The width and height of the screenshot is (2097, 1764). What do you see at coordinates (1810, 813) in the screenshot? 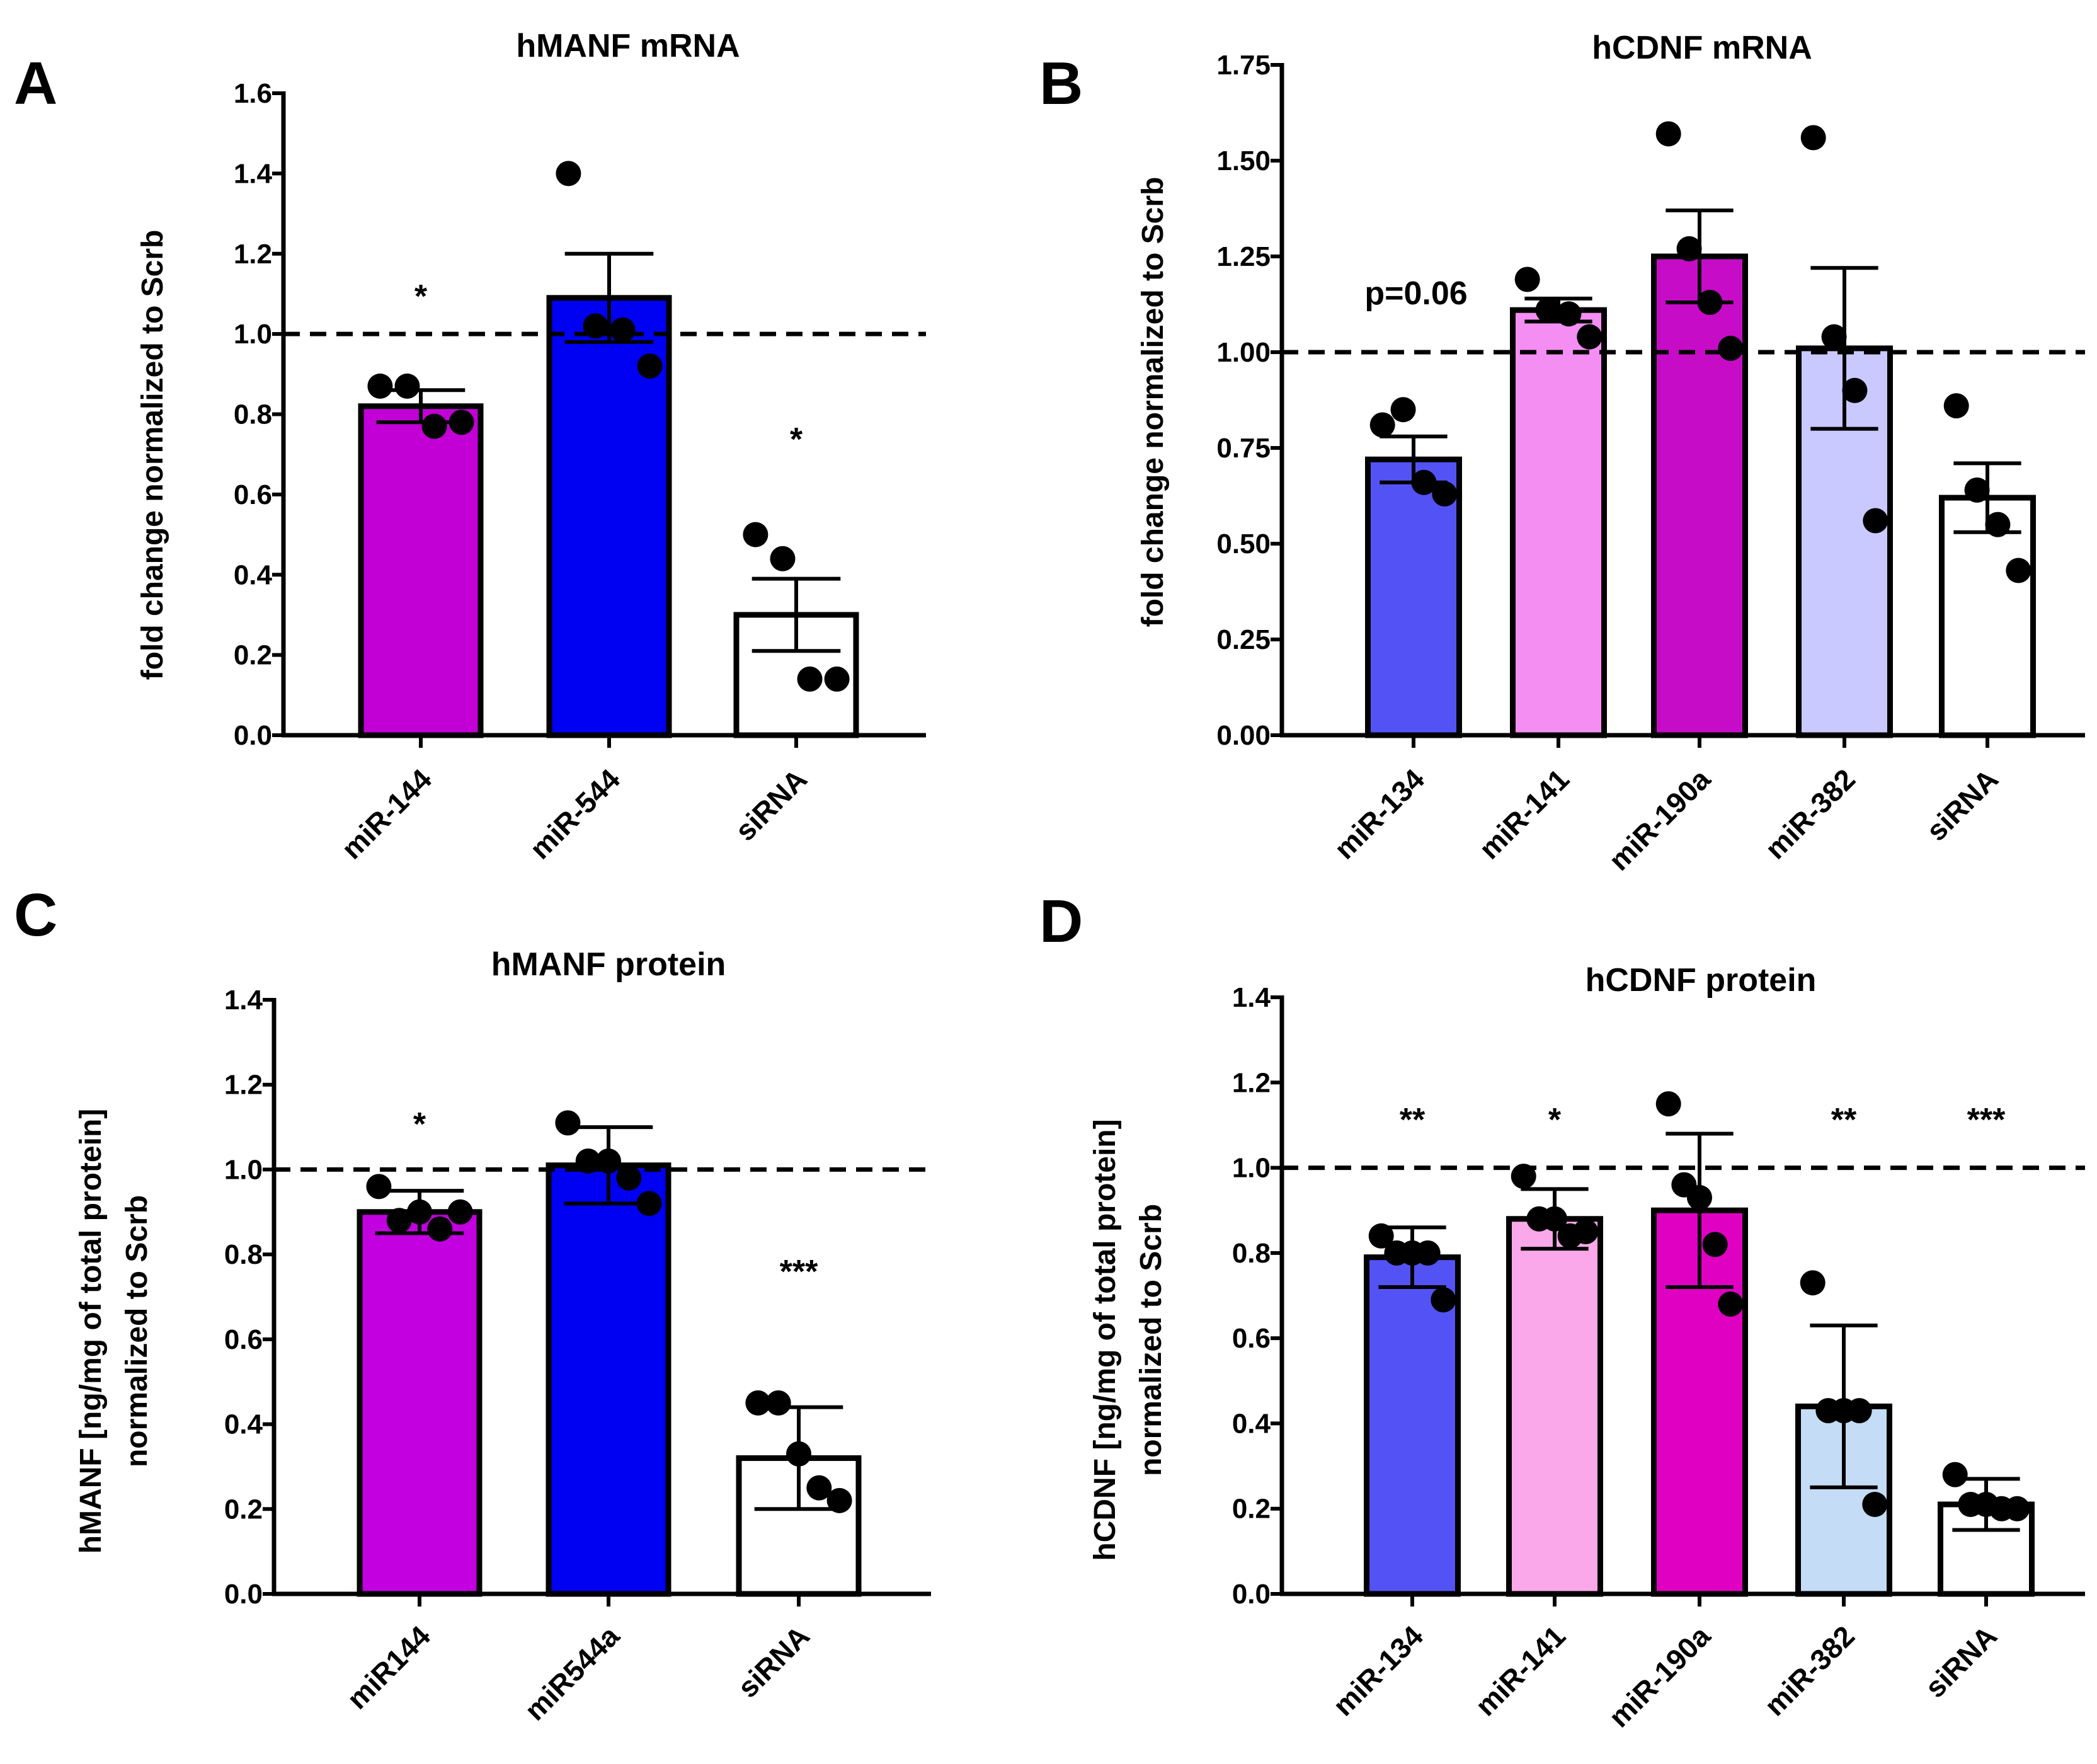
I see `panel-b-category-label-3: miR-382` at bounding box center [1810, 813].